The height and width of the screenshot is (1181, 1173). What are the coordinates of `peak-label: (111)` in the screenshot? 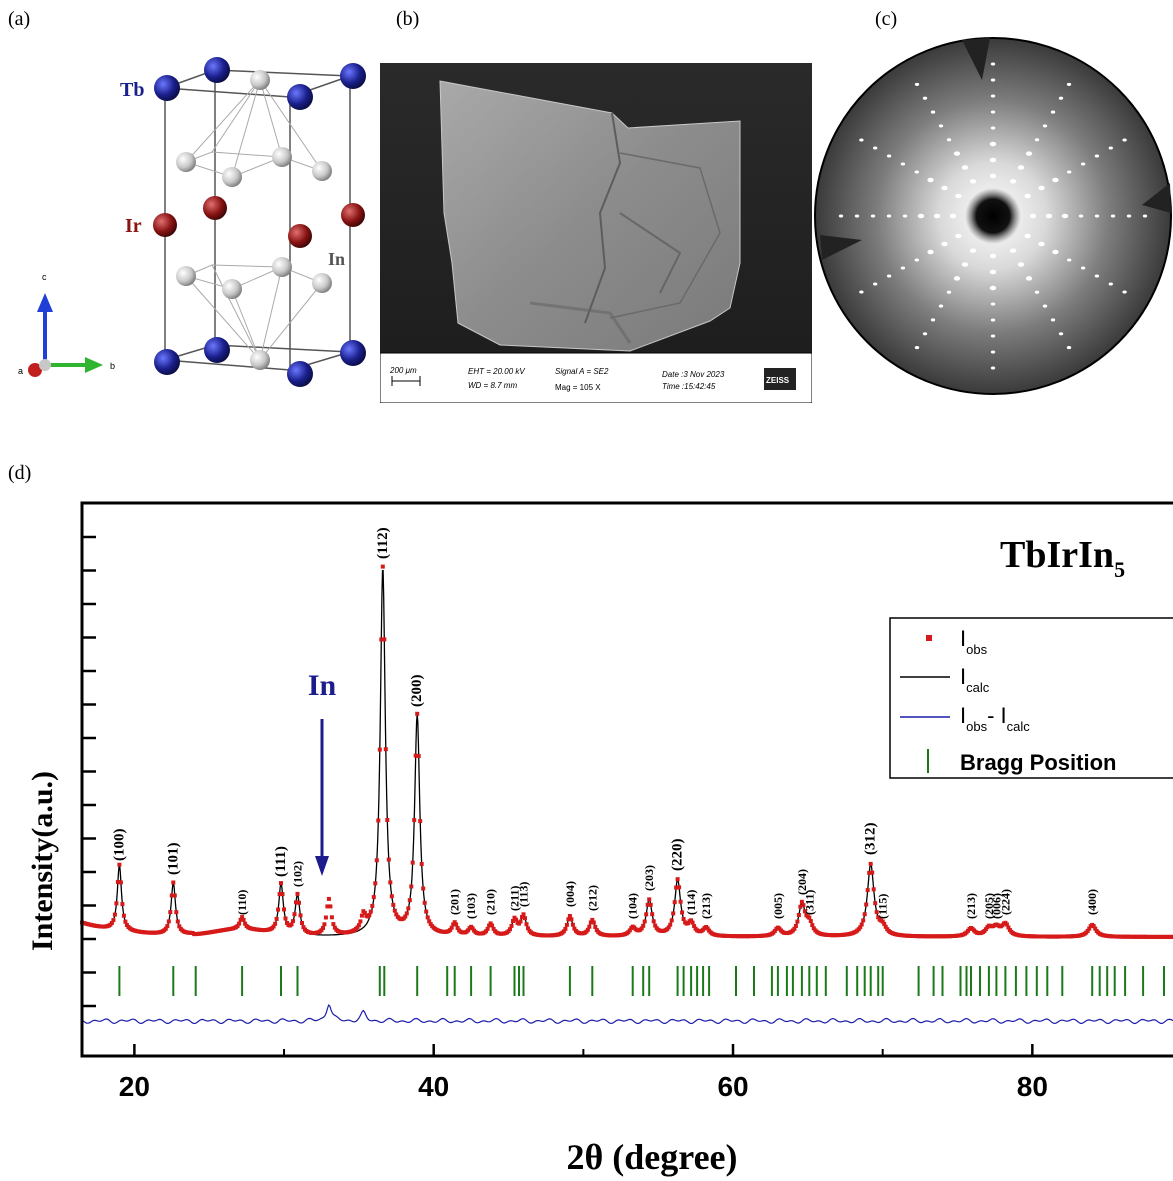 It's located at (281, 861).